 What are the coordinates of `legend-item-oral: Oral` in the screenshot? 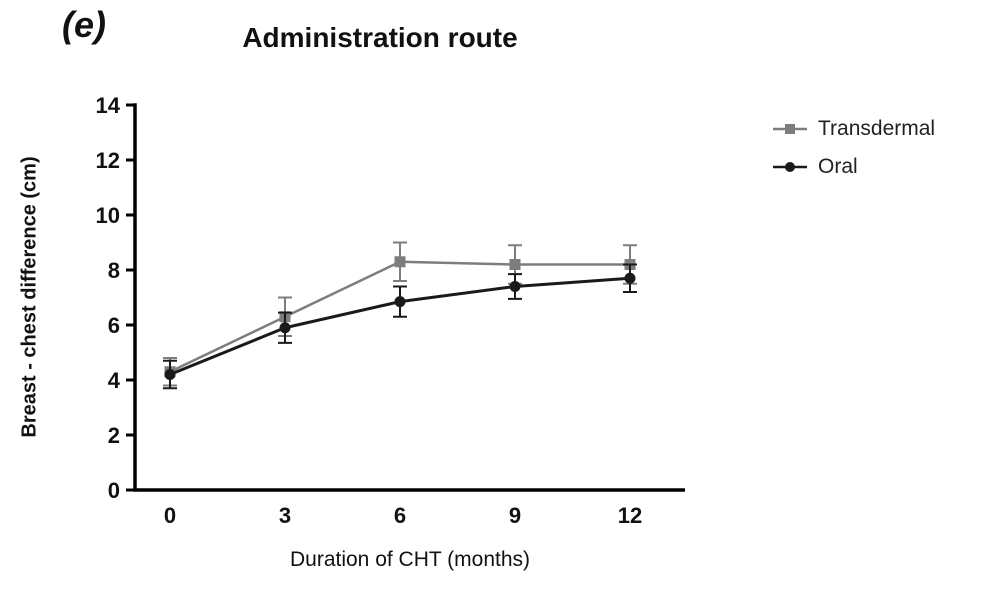 It's located at (853, 166).